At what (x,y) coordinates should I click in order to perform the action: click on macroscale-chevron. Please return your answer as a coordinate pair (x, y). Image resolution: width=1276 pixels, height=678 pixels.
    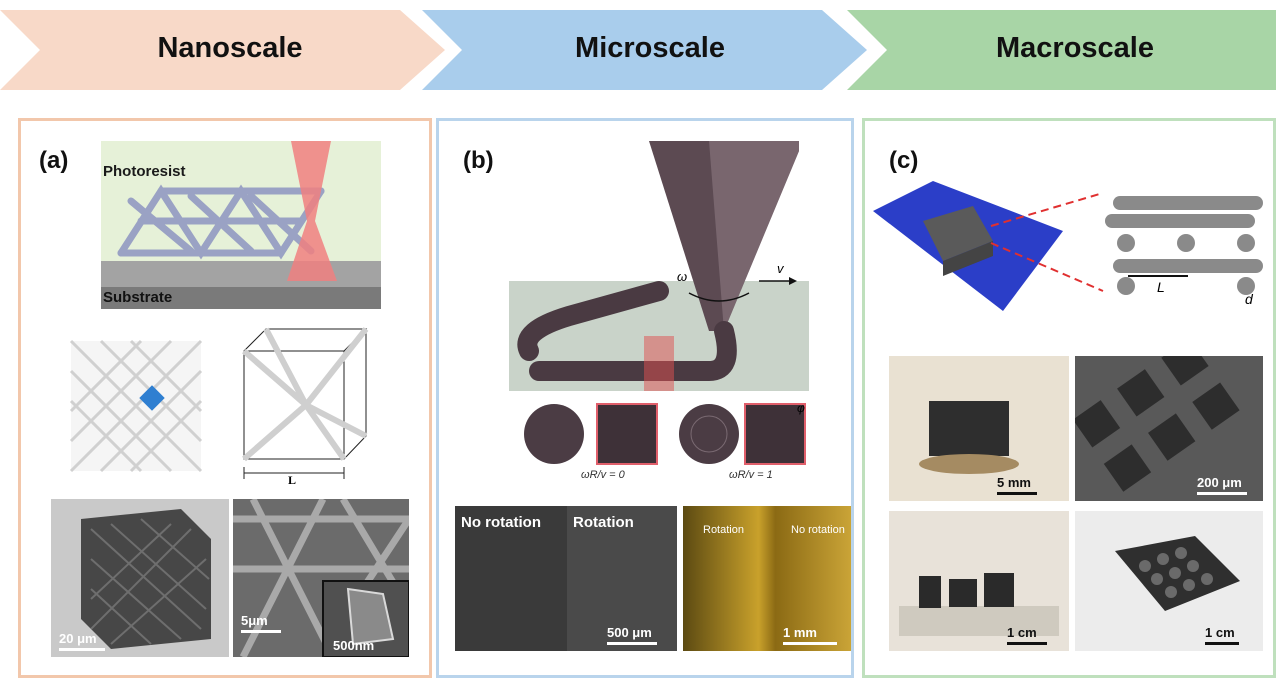
    Looking at the image, I should click on (1061, 50).